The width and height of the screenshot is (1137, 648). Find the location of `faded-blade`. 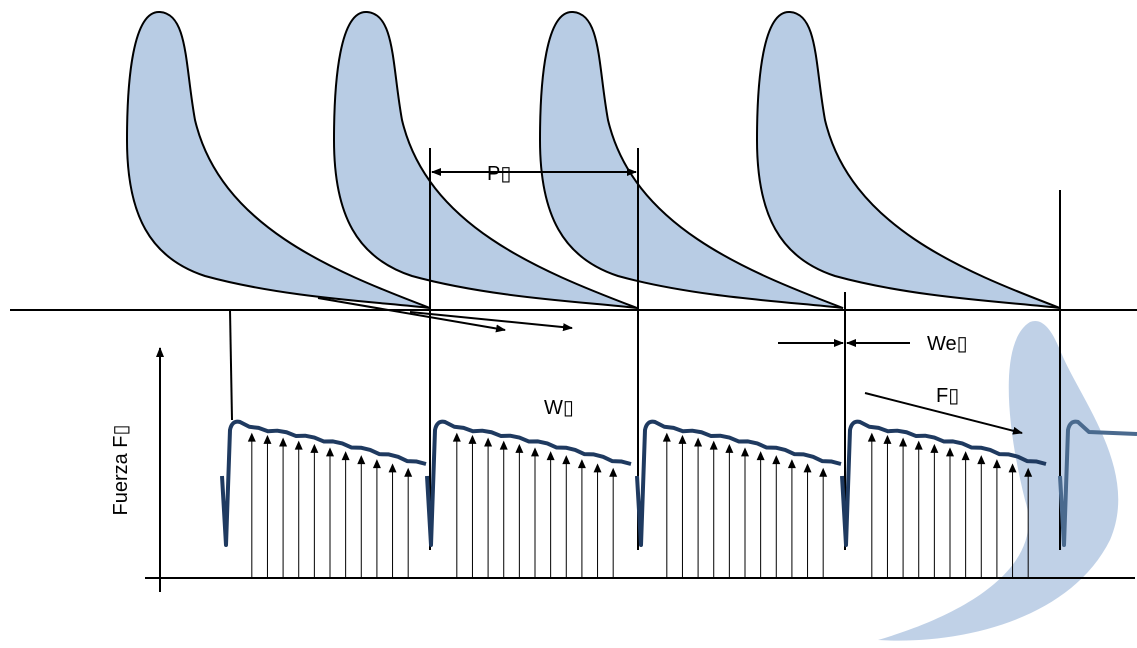

faded-blade is located at coordinates (998, 480).